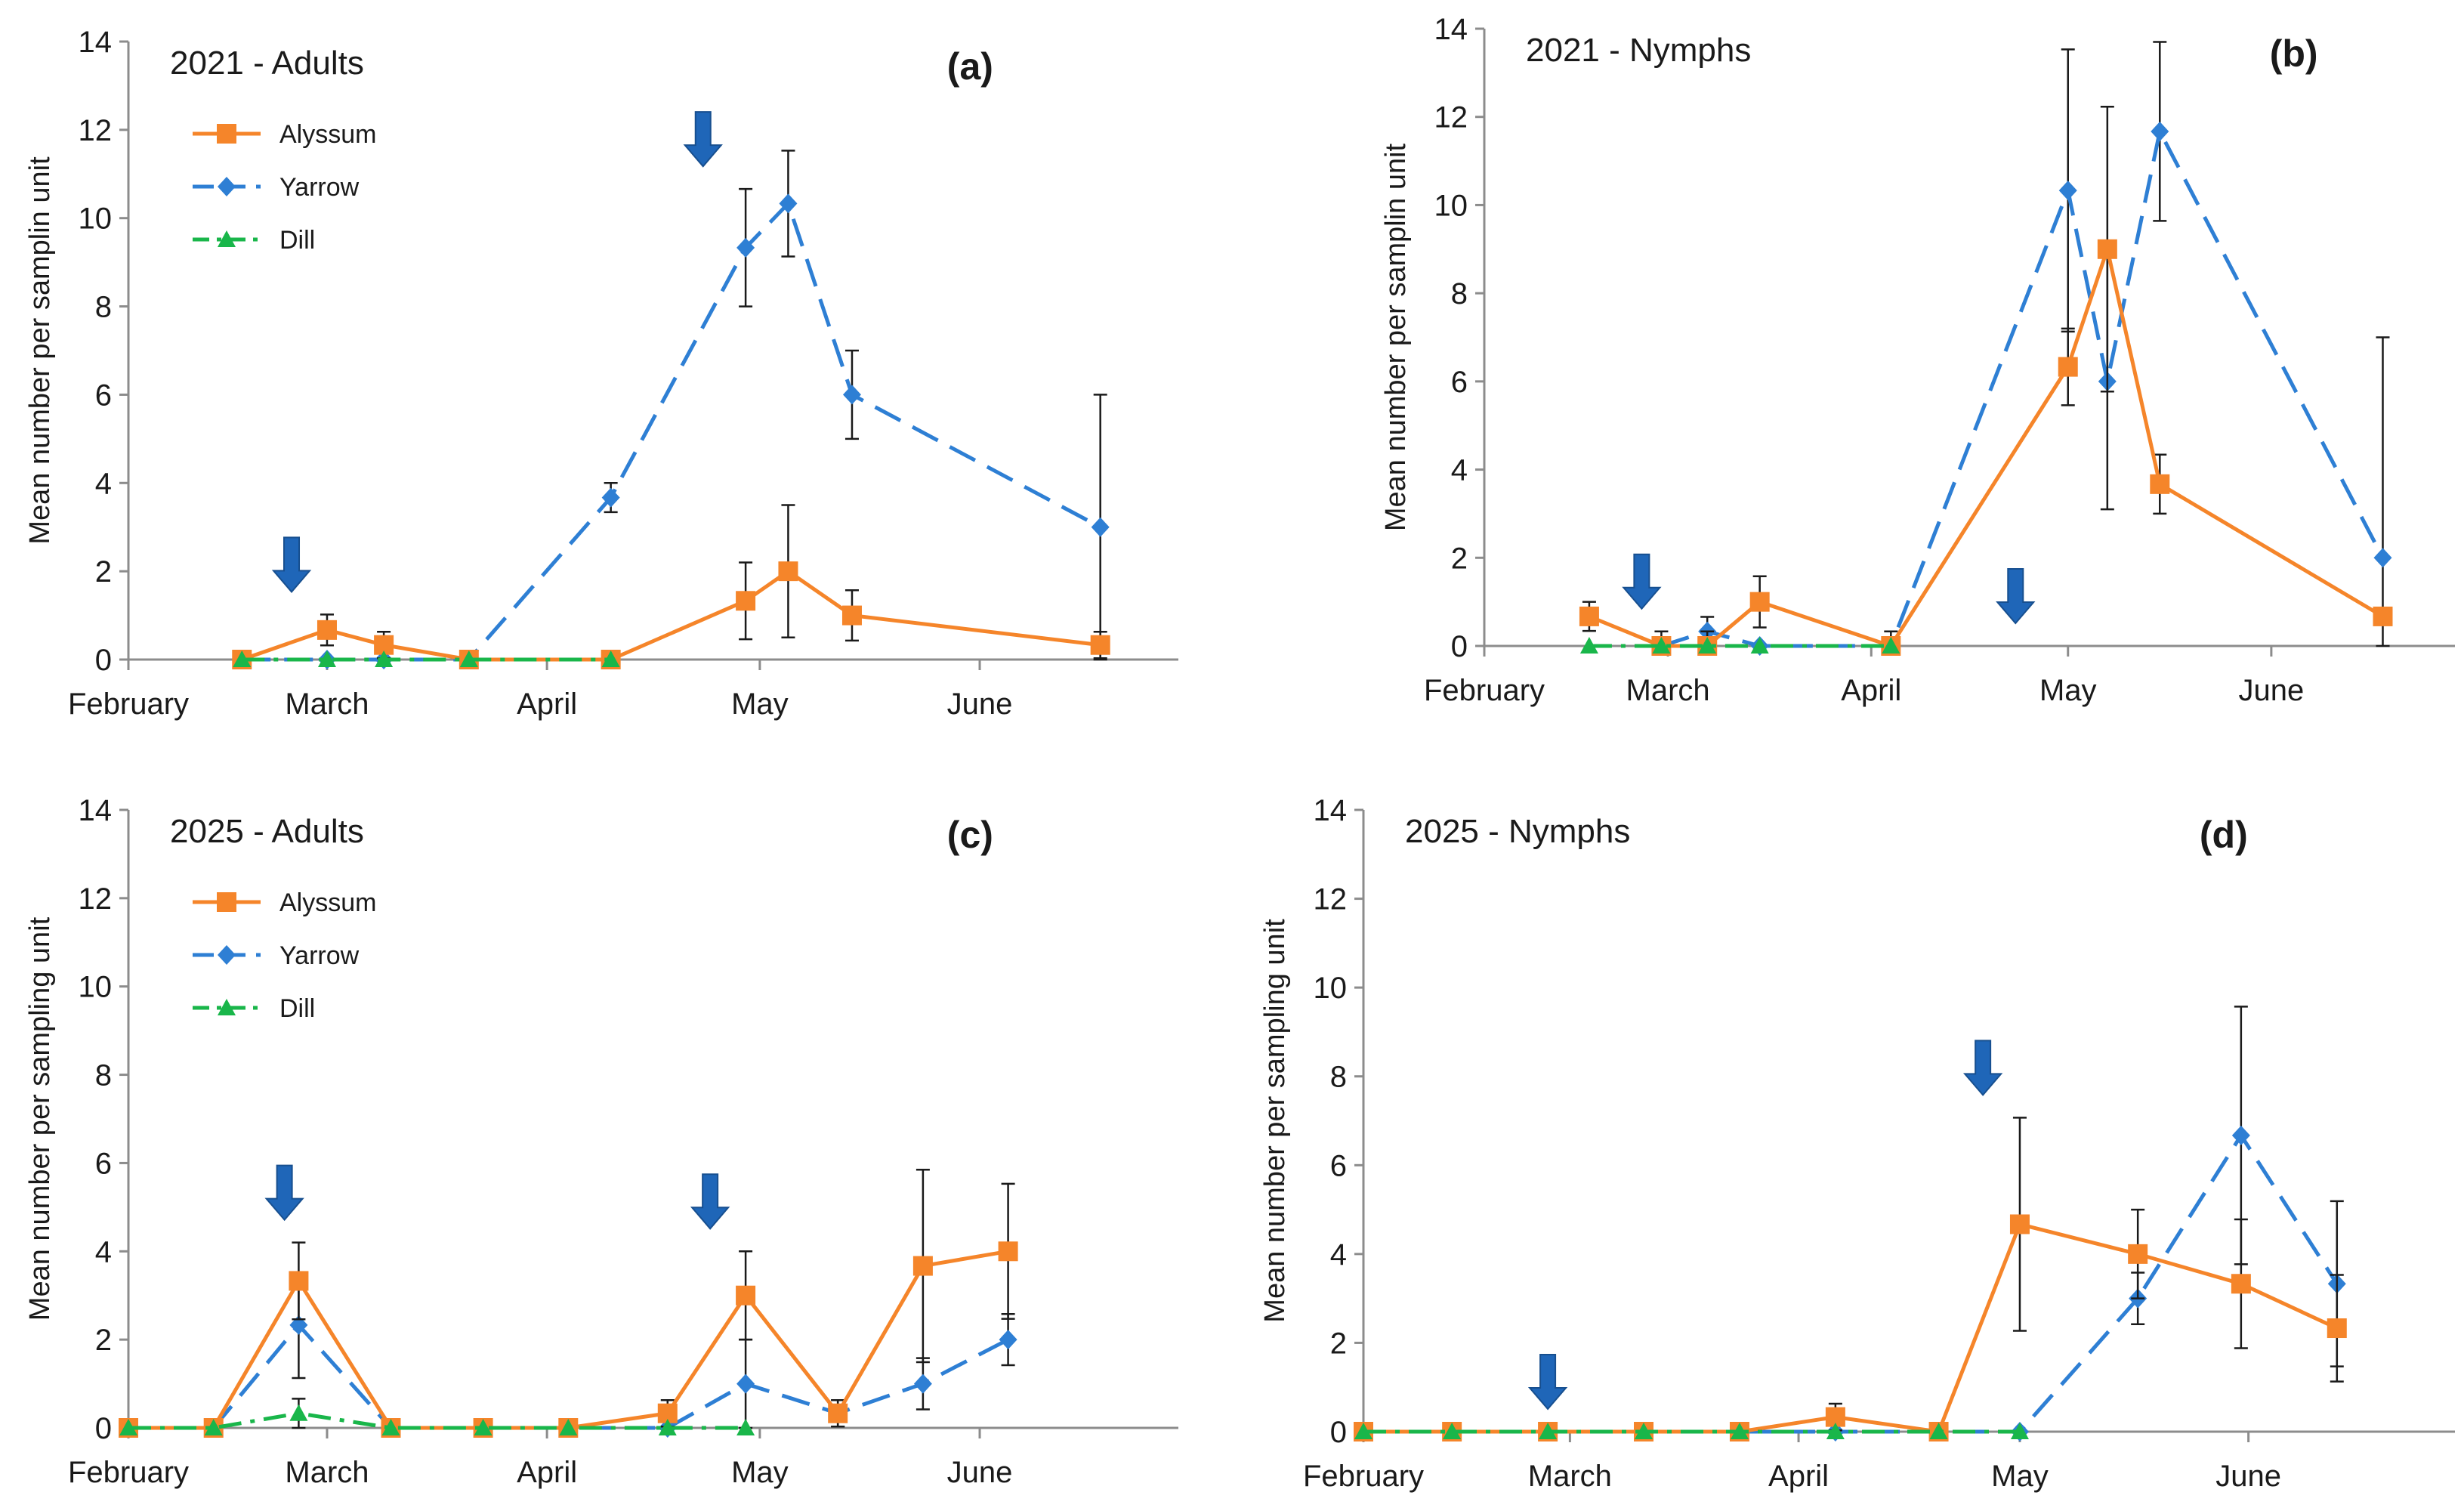 This screenshot has height=1511, width=2464. Describe the element at coordinates (1451, 205) in the screenshot. I see `y-tick-label: 10` at that location.